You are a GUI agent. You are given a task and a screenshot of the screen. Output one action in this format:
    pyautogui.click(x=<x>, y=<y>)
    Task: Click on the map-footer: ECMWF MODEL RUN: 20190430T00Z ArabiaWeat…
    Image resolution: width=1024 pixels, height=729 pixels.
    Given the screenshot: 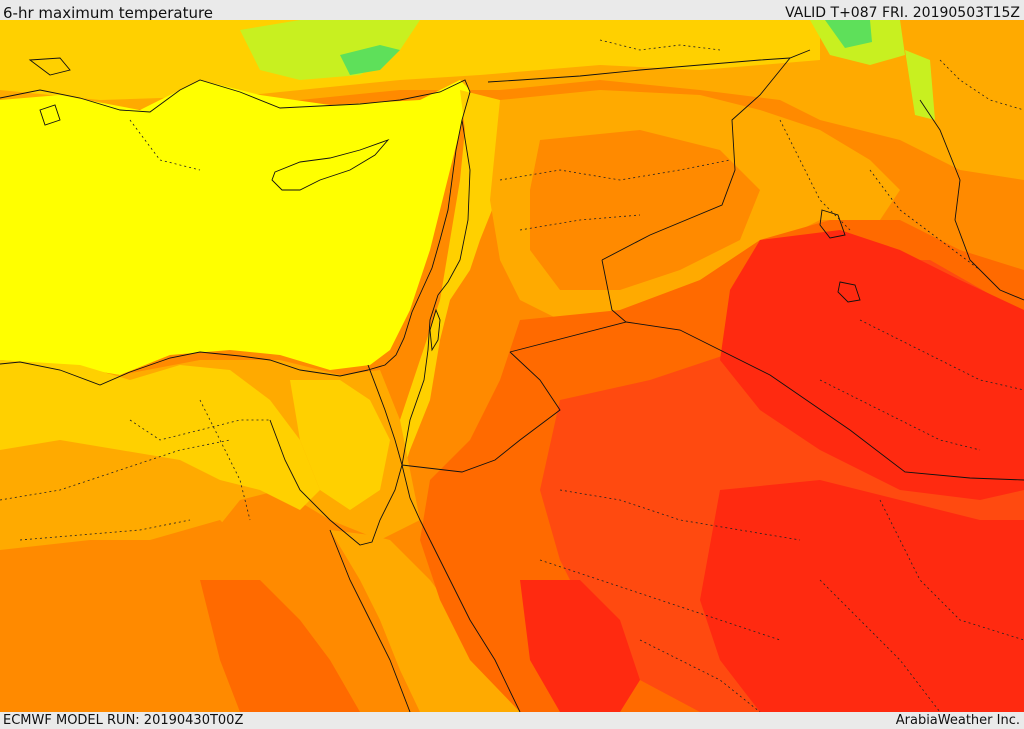 What is the action you would take?
    pyautogui.click(x=512, y=720)
    